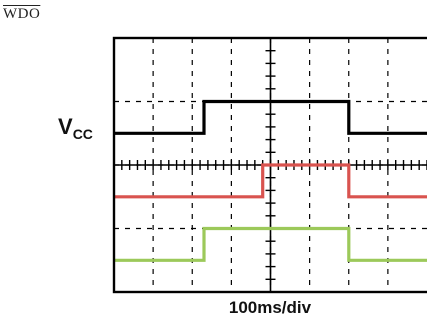 The image size is (427, 326). What do you see at coordinates (82, 134) in the screenshot?
I see `vcc-label-subscript: CC` at bounding box center [82, 134].